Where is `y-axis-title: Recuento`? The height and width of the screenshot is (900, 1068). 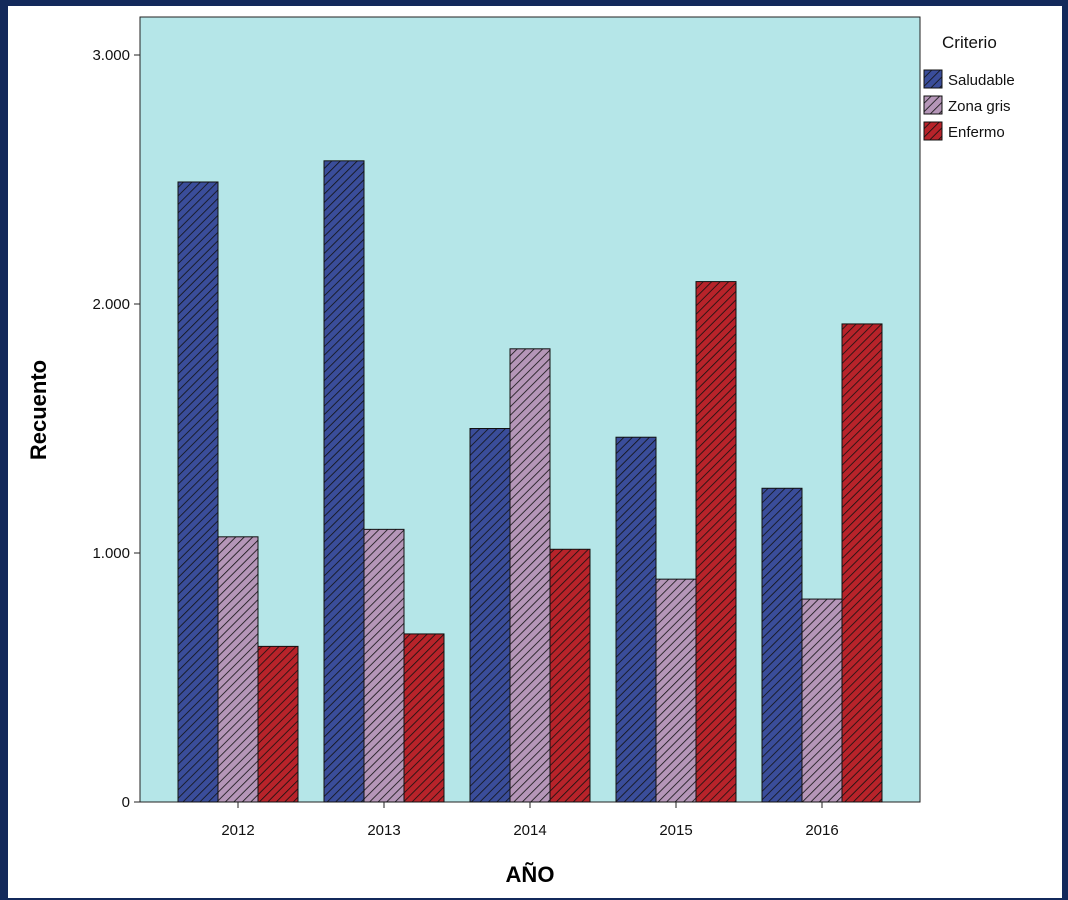 y-axis-title: Recuento is located at coordinates (38, 410).